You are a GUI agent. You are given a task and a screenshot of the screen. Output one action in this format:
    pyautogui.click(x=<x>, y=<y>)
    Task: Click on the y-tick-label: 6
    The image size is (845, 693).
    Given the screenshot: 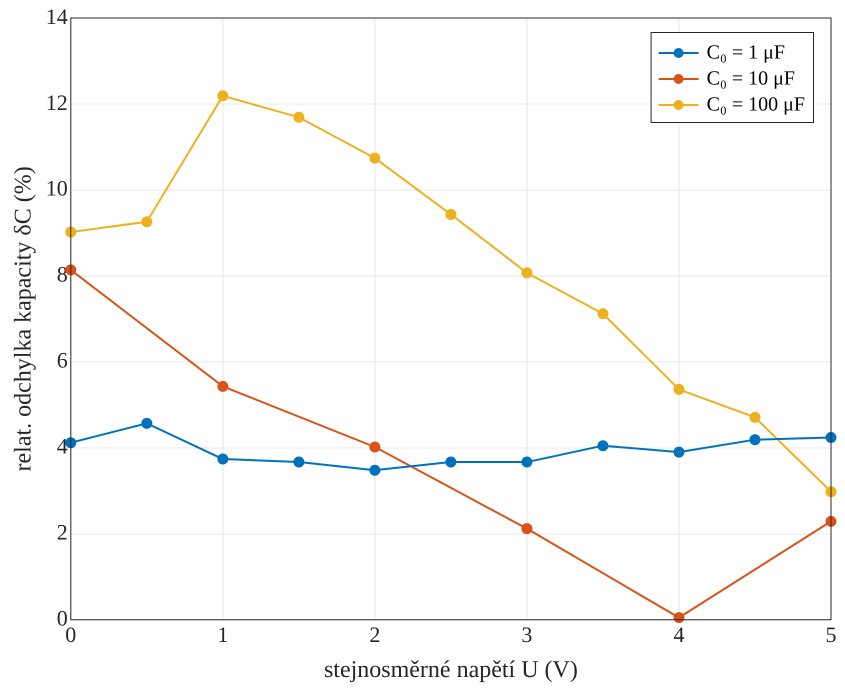 What is the action you would take?
    pyautogui.click(x=62, y=360)
    